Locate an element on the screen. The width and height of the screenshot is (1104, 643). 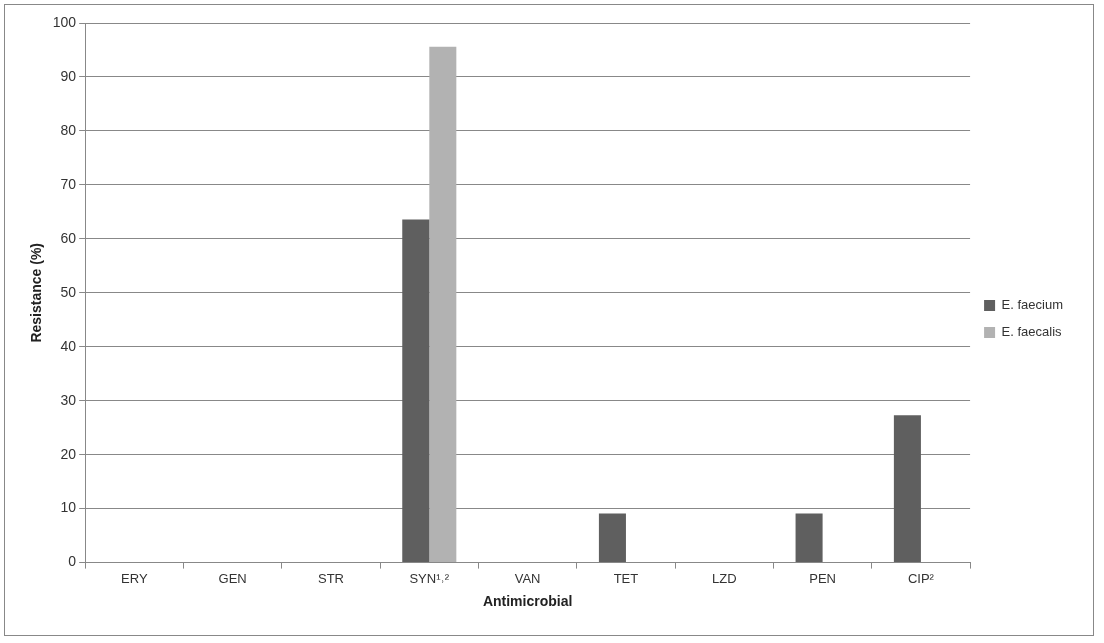
x-tick-label: GEN is located at coordinates (232, 578).